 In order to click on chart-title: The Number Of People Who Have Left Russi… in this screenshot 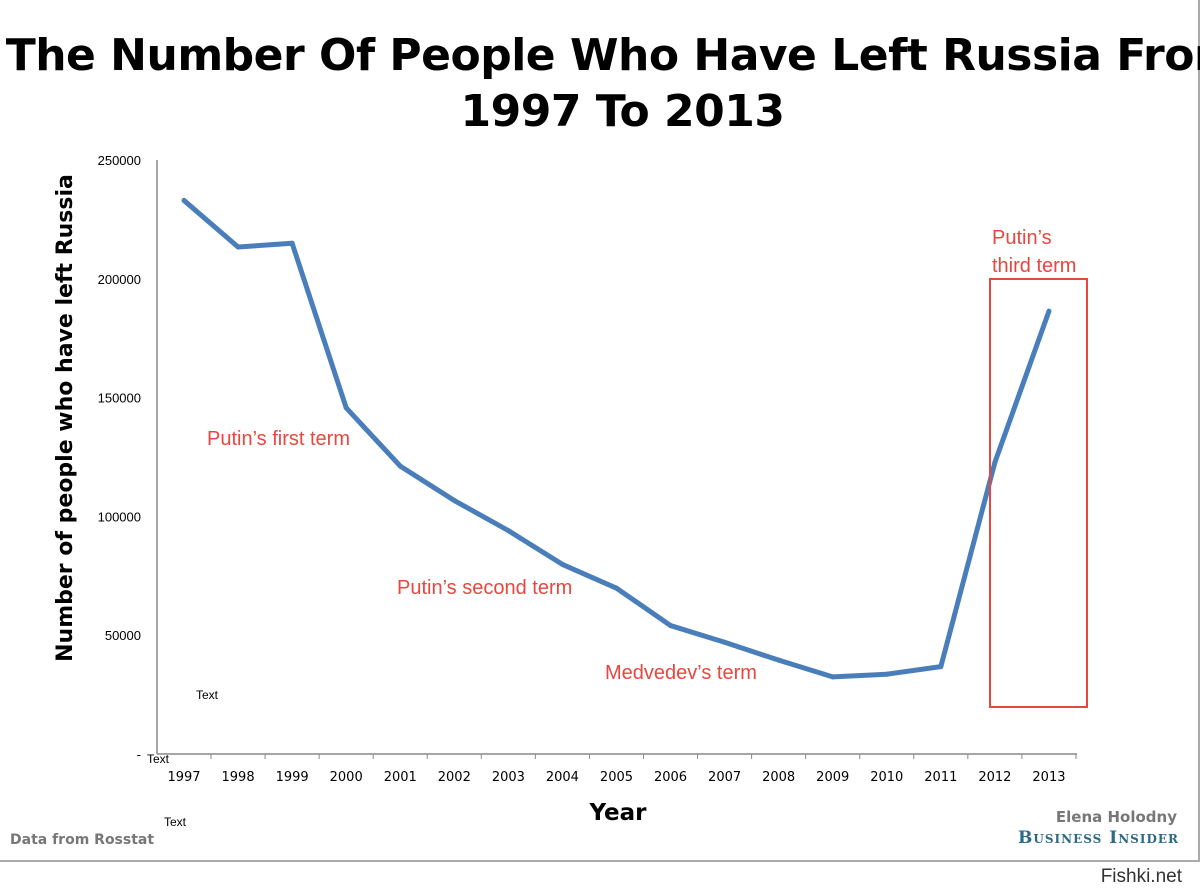, I will do `click(602, 83)`.